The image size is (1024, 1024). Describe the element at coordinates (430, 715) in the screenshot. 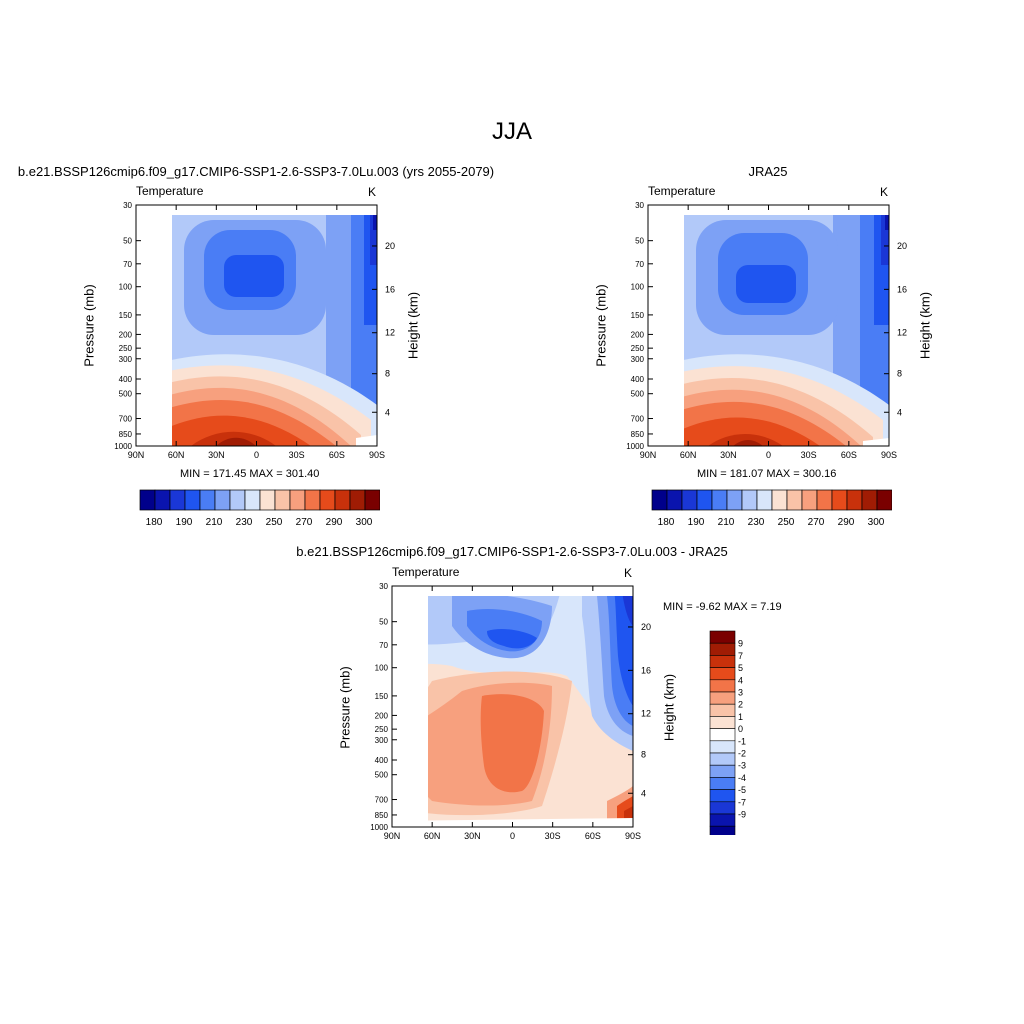

I see `panel3-fill-west-neg` at that location.